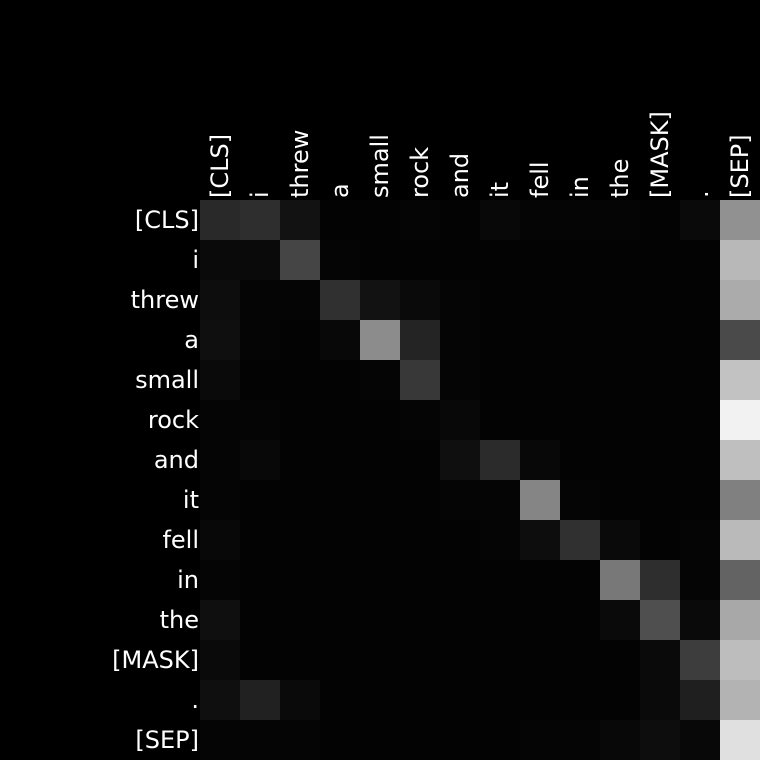 Image resolution: width=760 pixels, height=760 pixels. I want to click on heatmap-cell-r13-c12, so click(700, 740).